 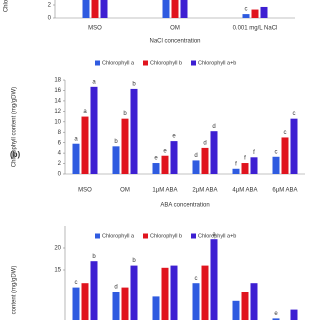 What do you see at coordinates (204, 191) in the screenshot?
I see `x-tick-label: 2µM ABA` at bounding box center [204, 191].